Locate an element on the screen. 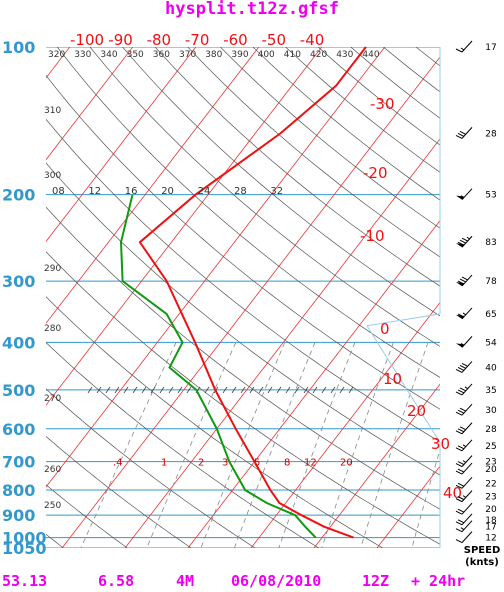  mixing-ratio-label: 5 is located at coordinates (257, 463).